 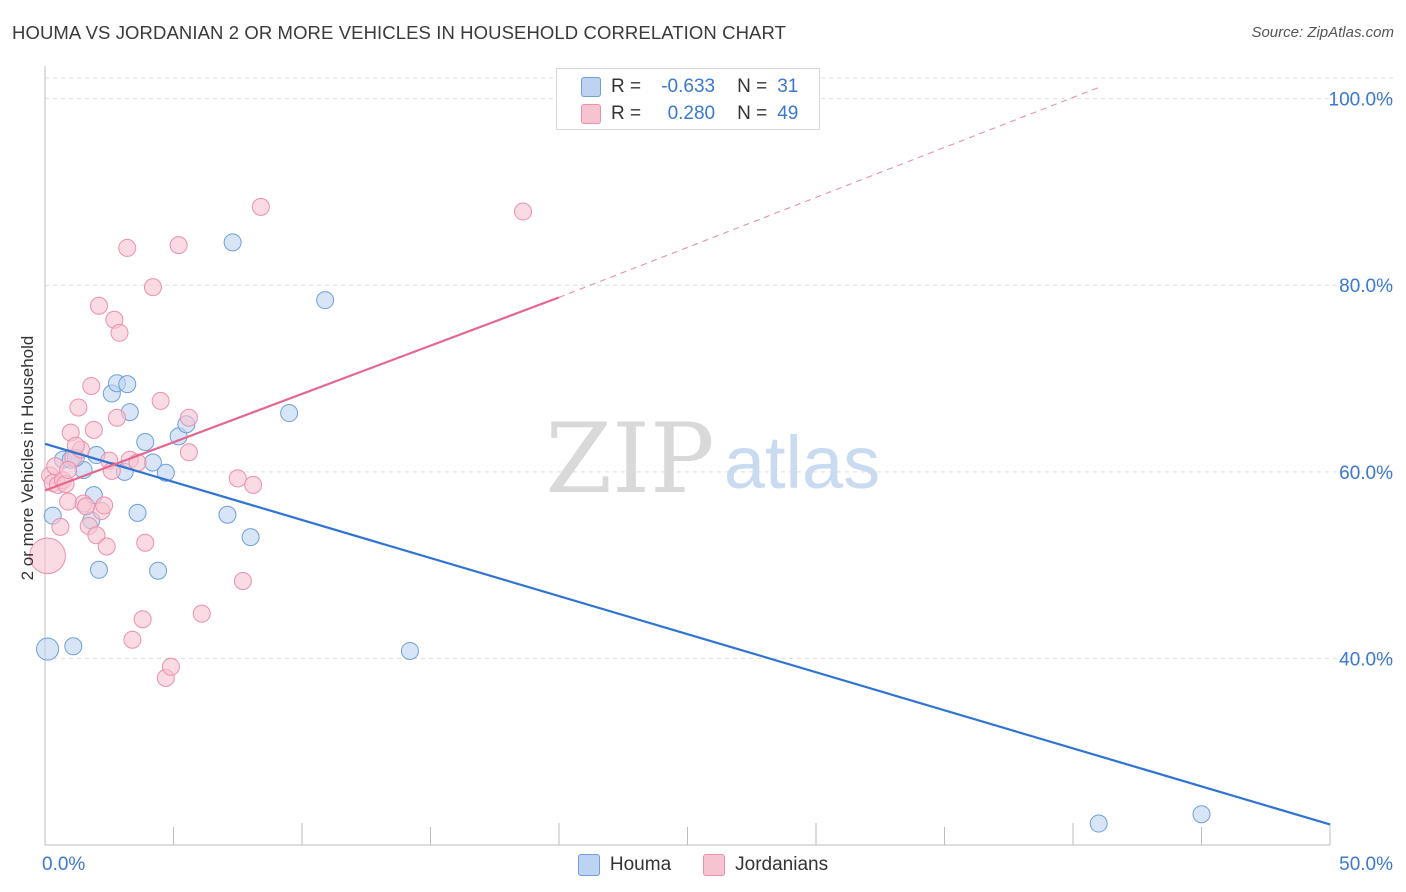 I want to click on y-tick-label: 60.0%, so click(x=1366, y=473).